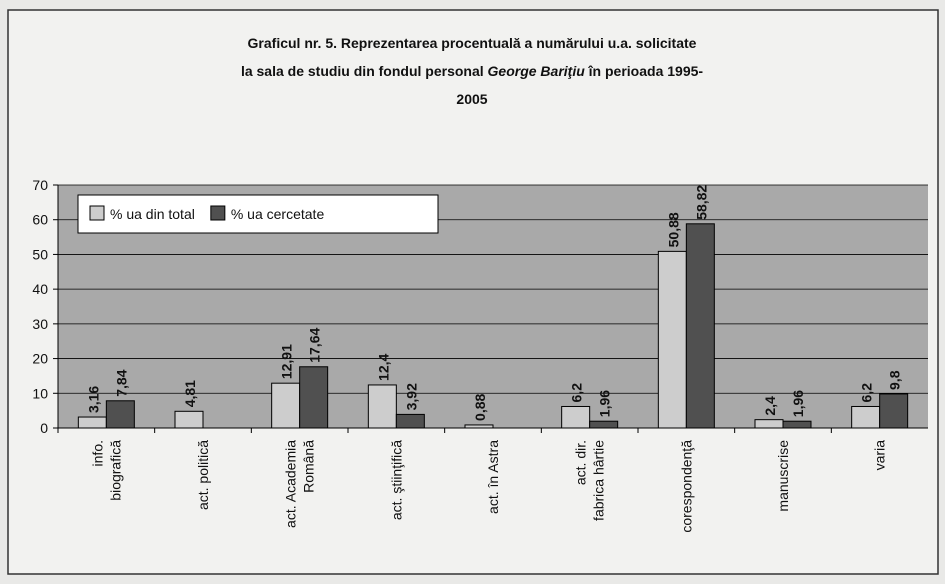 This screenshot has width=945, height=584. What do you see at coordinates (190, 393) in the screenshot?
I see `data-label: 4,81` at bounding box center [190, 393].